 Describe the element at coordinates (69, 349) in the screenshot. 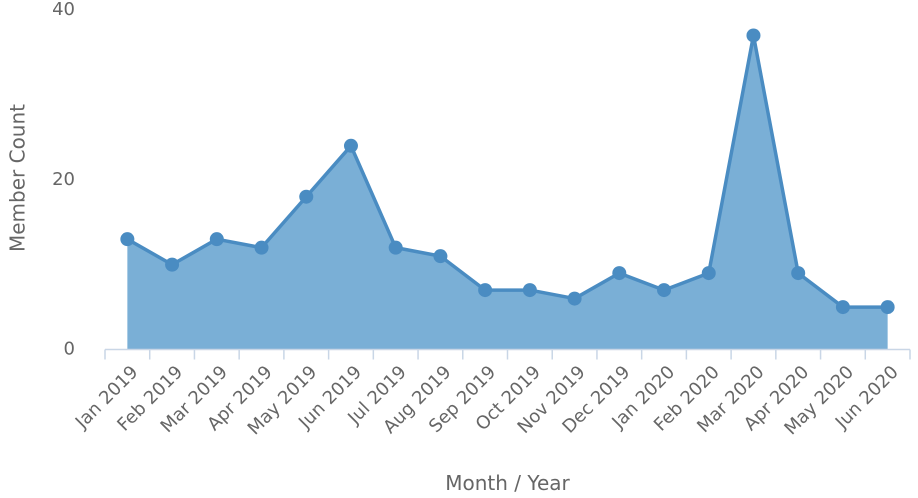

I see `y-tick-label: 0` at that location.